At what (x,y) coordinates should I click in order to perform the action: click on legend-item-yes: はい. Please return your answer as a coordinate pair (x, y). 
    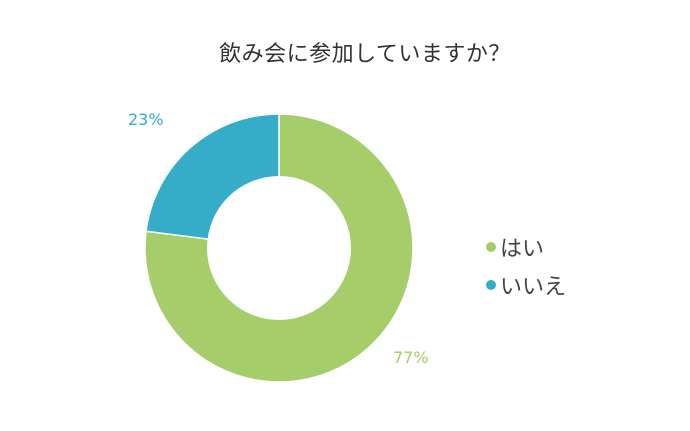
    Looking at the image, I should click on (526, 247).